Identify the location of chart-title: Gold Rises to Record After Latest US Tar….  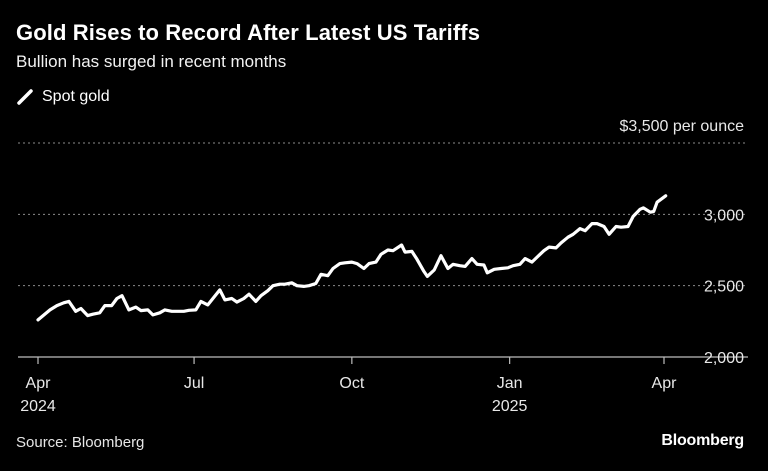
(248, 32).